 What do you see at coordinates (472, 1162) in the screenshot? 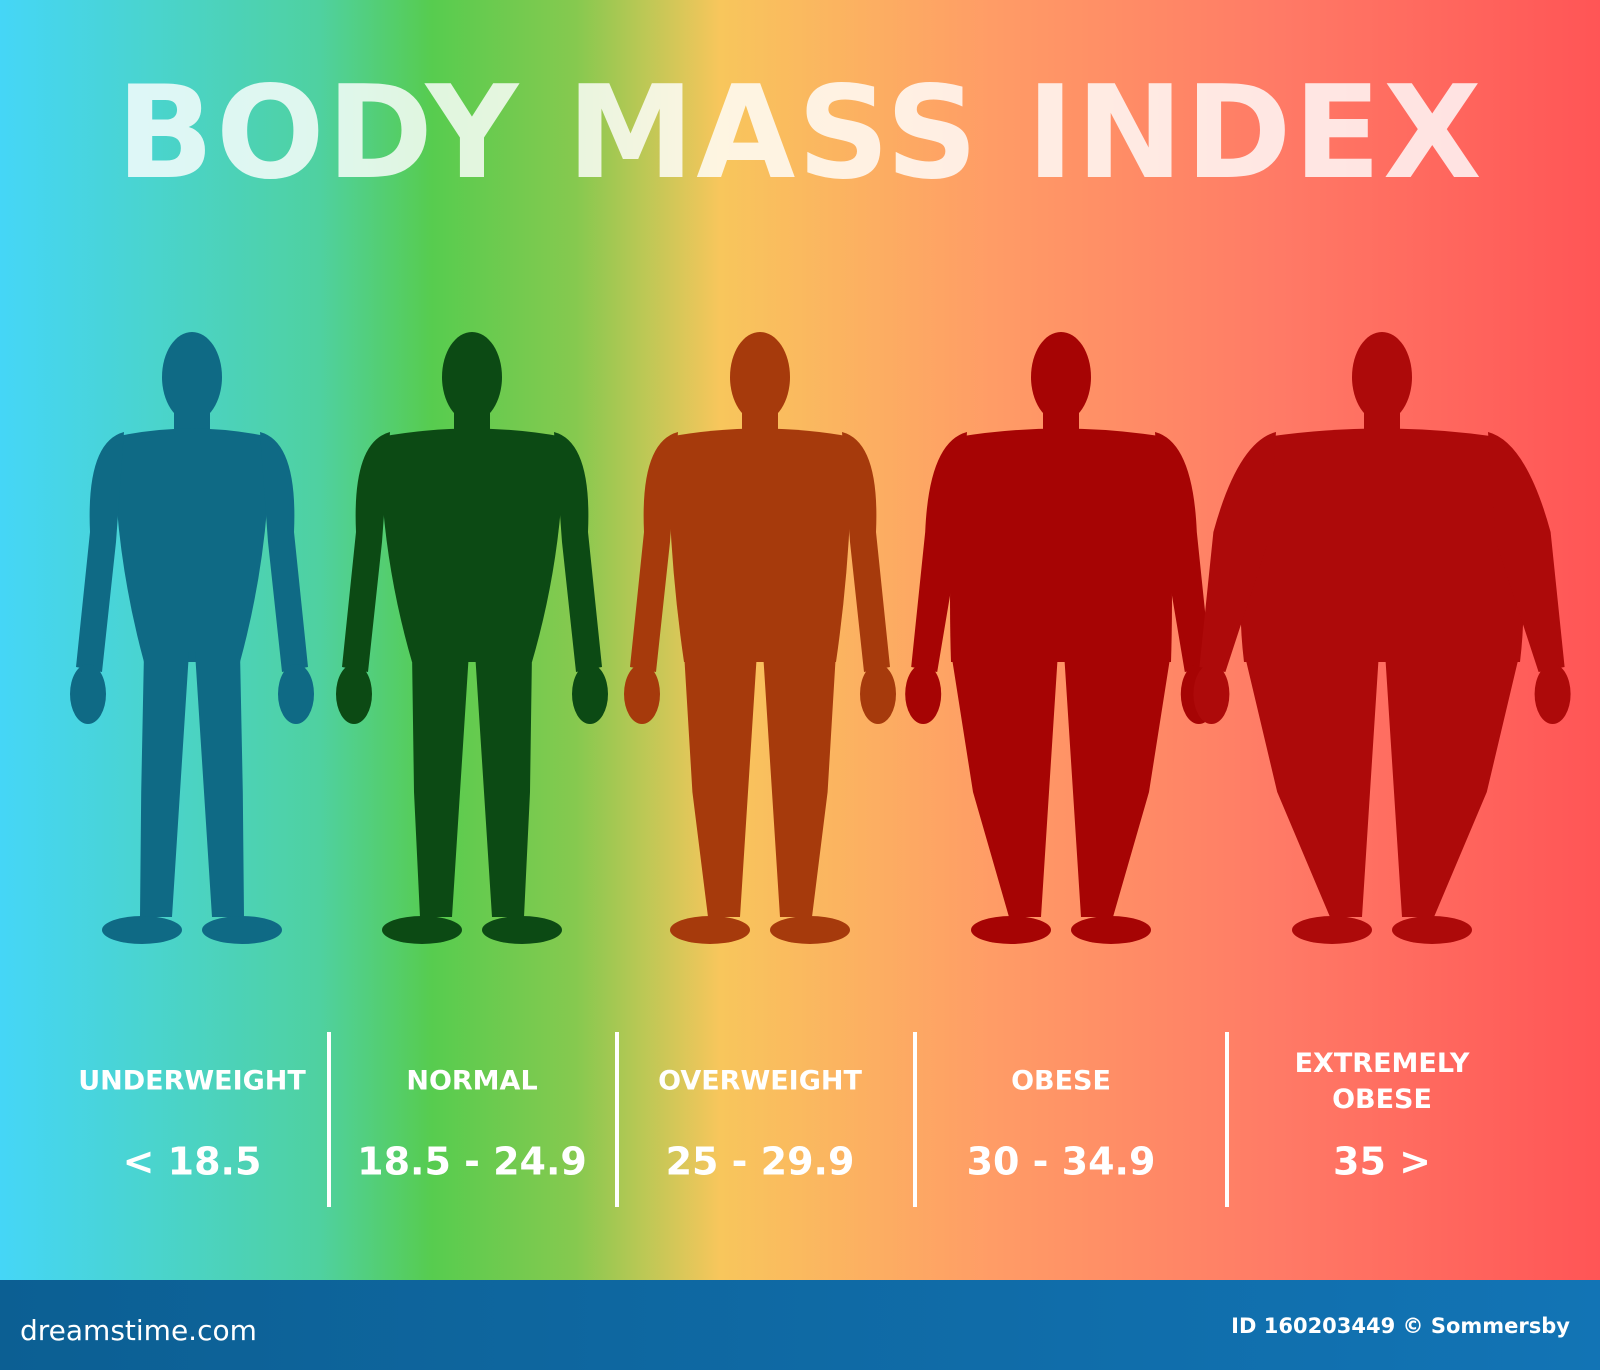
I see `category-range: 18.5 - 24.9` at bounding box center [472, 1162].